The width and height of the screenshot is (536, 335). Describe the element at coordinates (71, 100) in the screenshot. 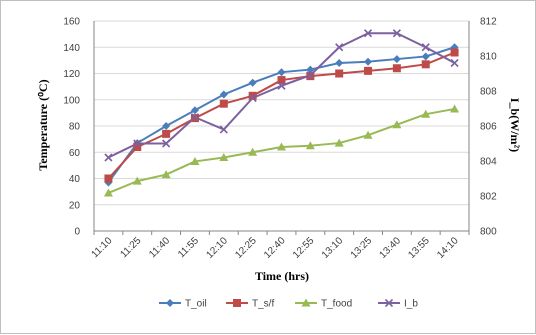

I see `y-tick-label: 100` at that location.